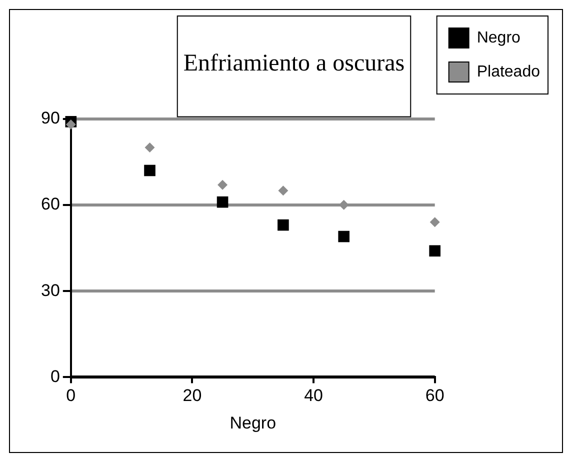 The height and width of the screenshot is (464, 574). What do you see at coordinates (55, 376) in the screenshot?
I see `y-tick-label: 0` at bounding box center [55, 376].